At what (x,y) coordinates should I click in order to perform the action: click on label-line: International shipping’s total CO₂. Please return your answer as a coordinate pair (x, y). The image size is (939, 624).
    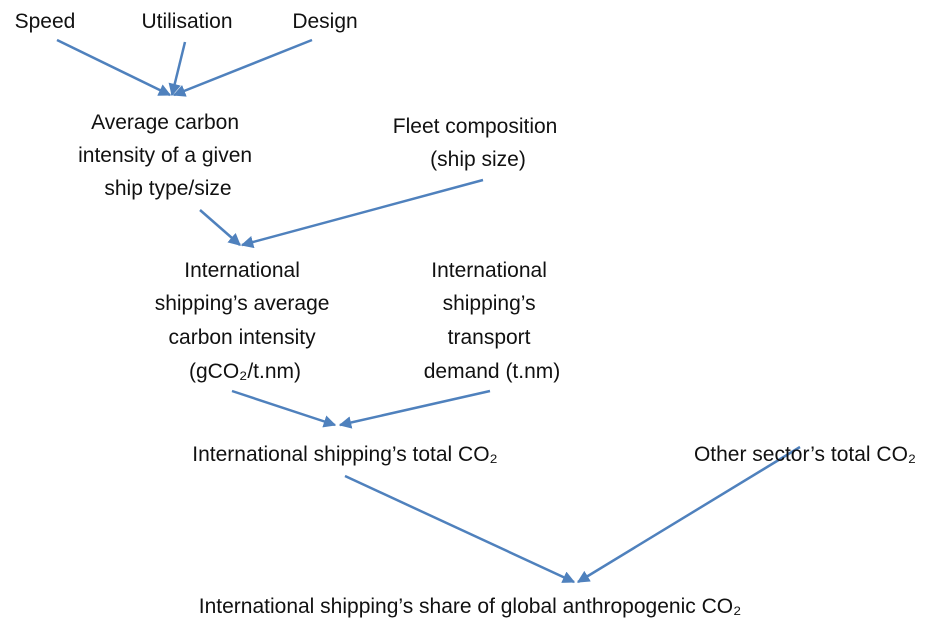
    Looking at the image, I should click on (344, 454).